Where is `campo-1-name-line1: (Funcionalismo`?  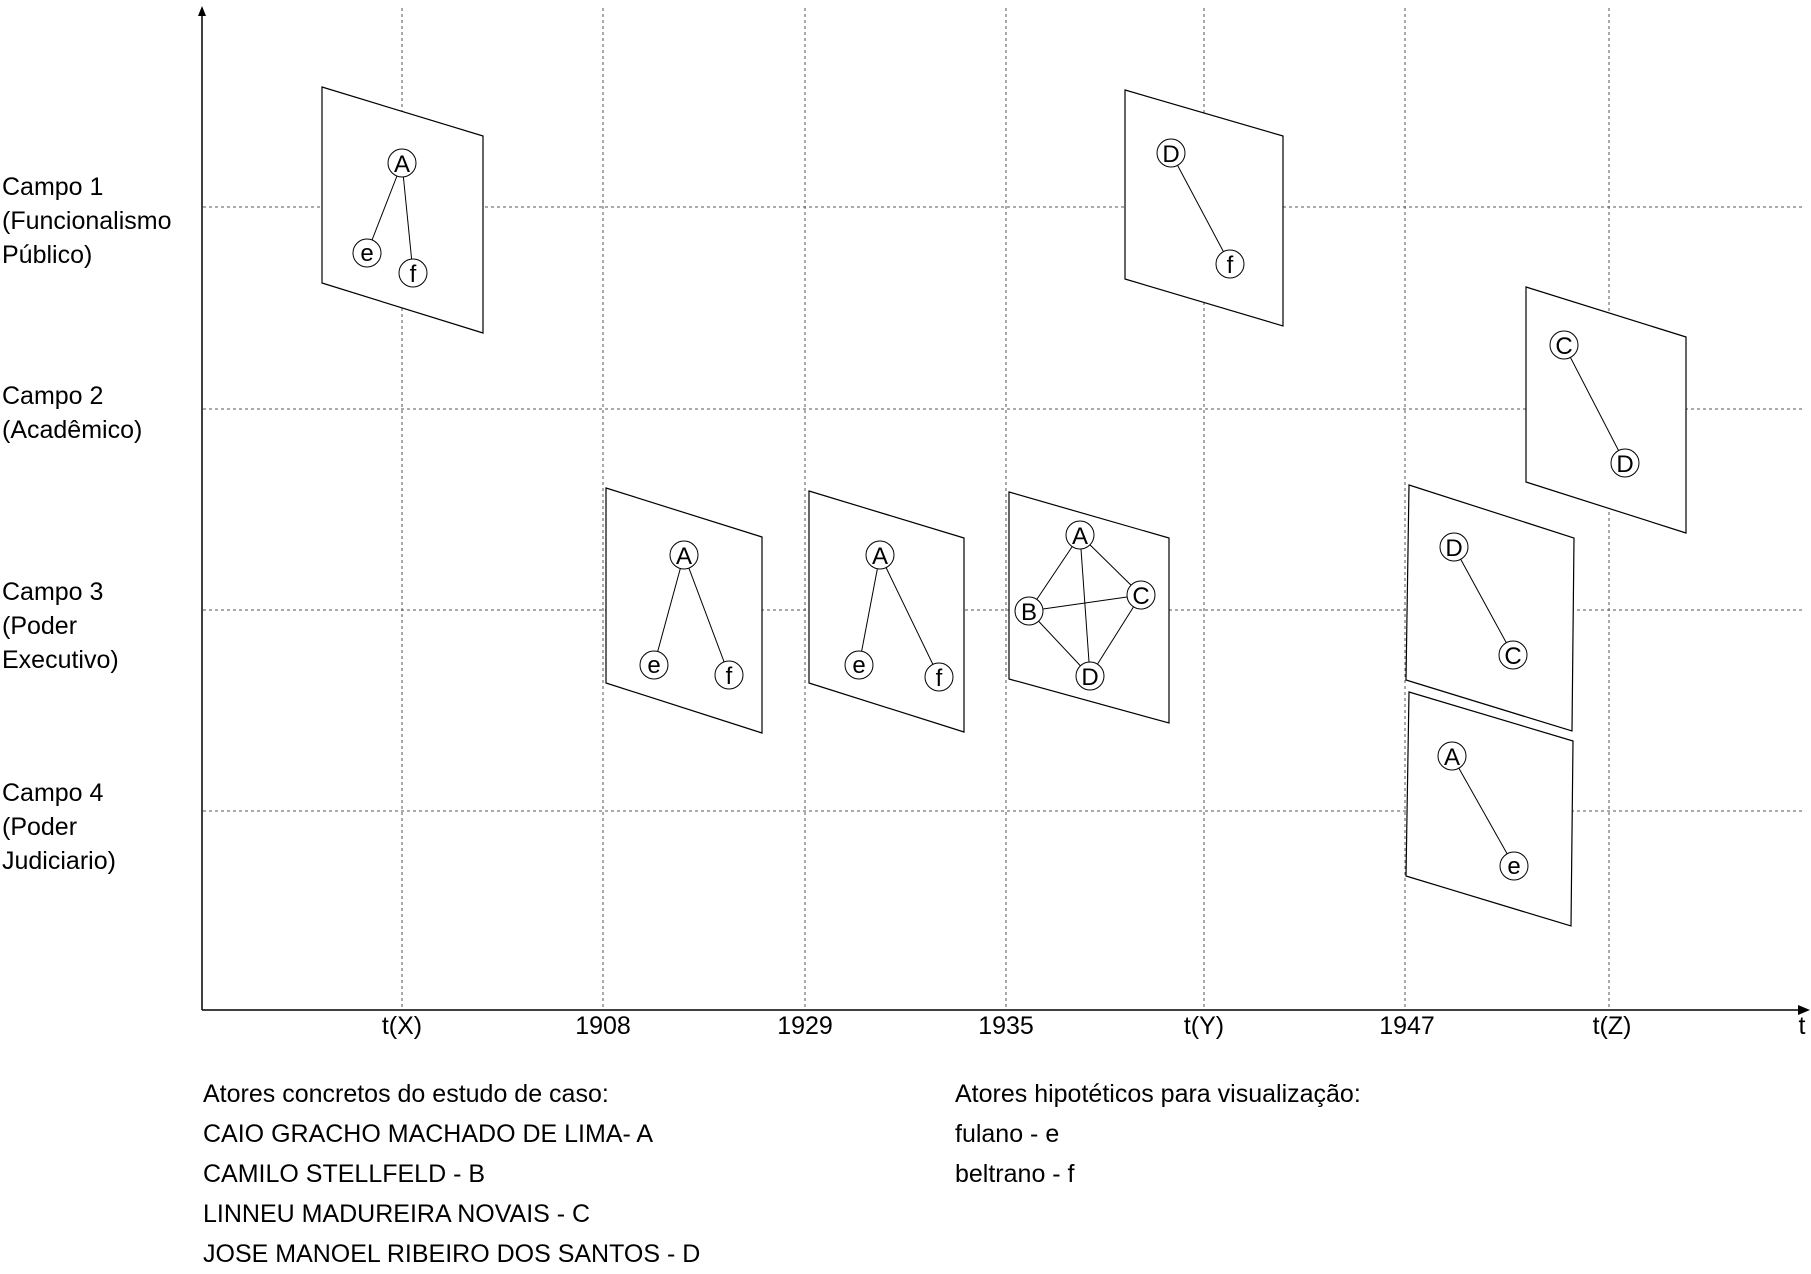 campo-1-name-line1: (Funcionalismo is located at coordinates (87, 221).